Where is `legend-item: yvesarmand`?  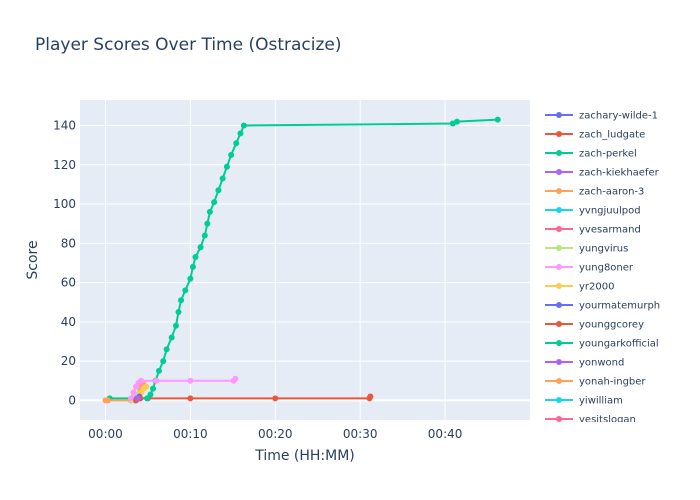
legend-item: yvesarmand is located at coordinates (593, 230).